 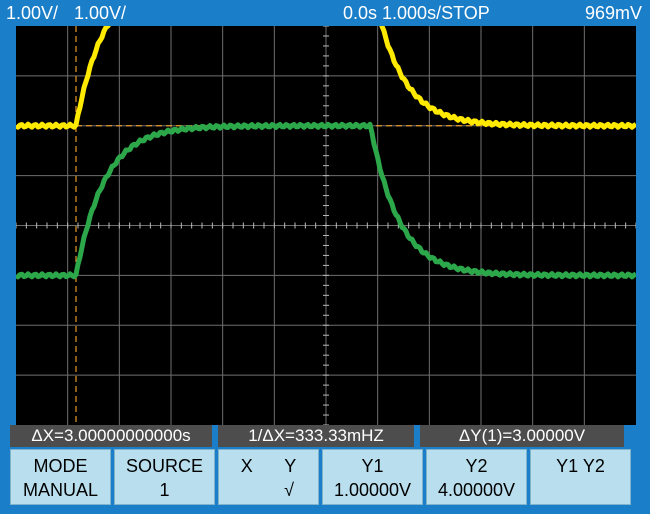 What do you see at coordinates (164, 477) in the screenshot?
I see `source-softkey: SOURCE 1` at bounding box center [164, 477].